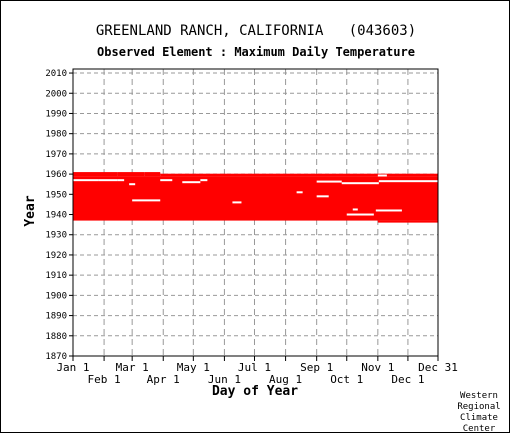 The width and height of the screenshot is (510, 433). I want to click on y-tick-label: 1940, so click(56, 216).